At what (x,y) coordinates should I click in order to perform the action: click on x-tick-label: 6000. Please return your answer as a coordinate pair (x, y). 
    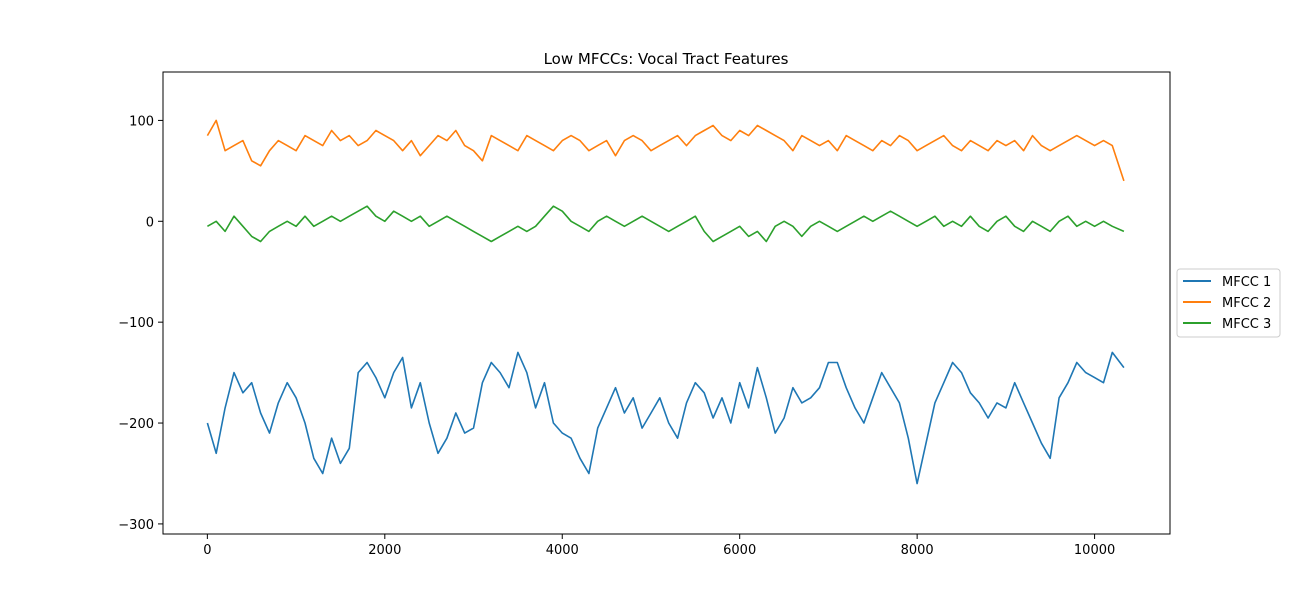
    Looking at the image, I should click on (739, 550).